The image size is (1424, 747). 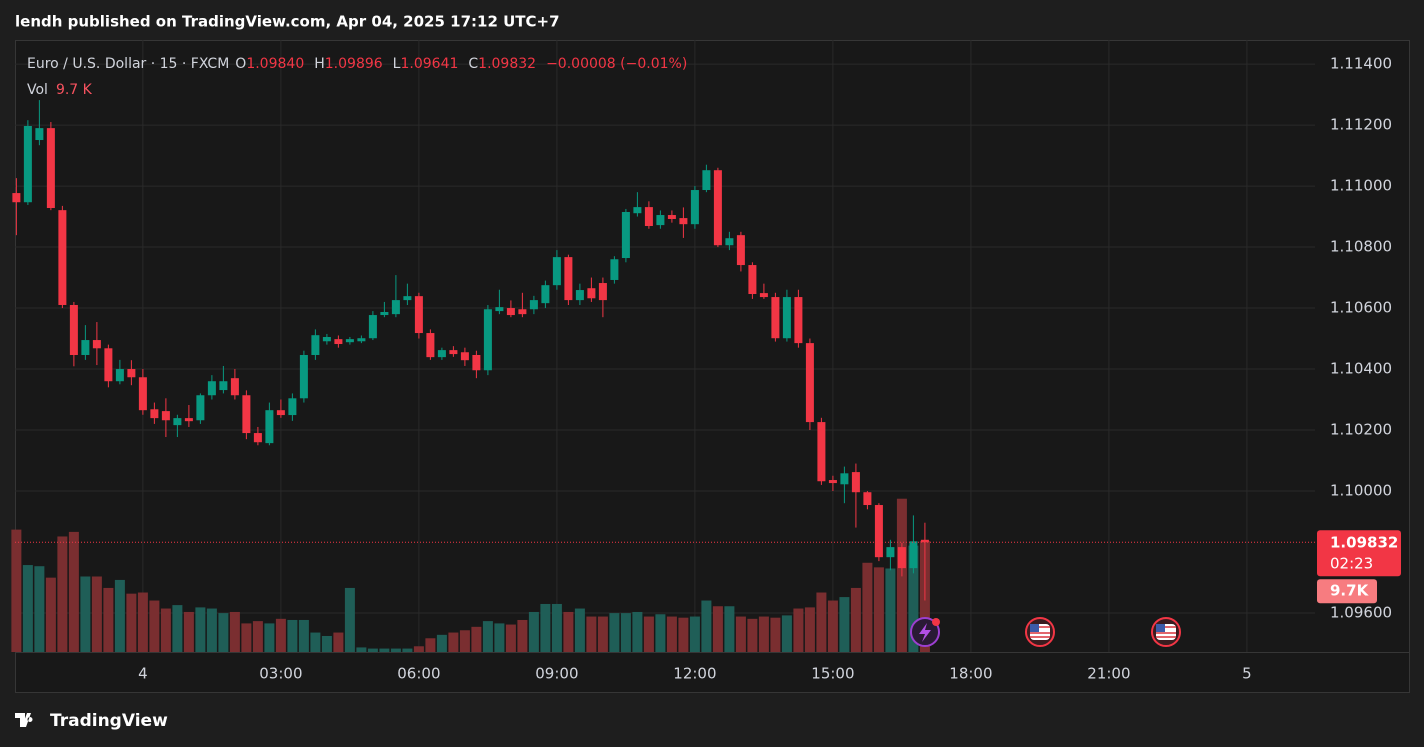 What do you see at coordinates (1351, 564) in the screenshot?
I see `countdown: 02:23` at bounding box center [1351, 564].